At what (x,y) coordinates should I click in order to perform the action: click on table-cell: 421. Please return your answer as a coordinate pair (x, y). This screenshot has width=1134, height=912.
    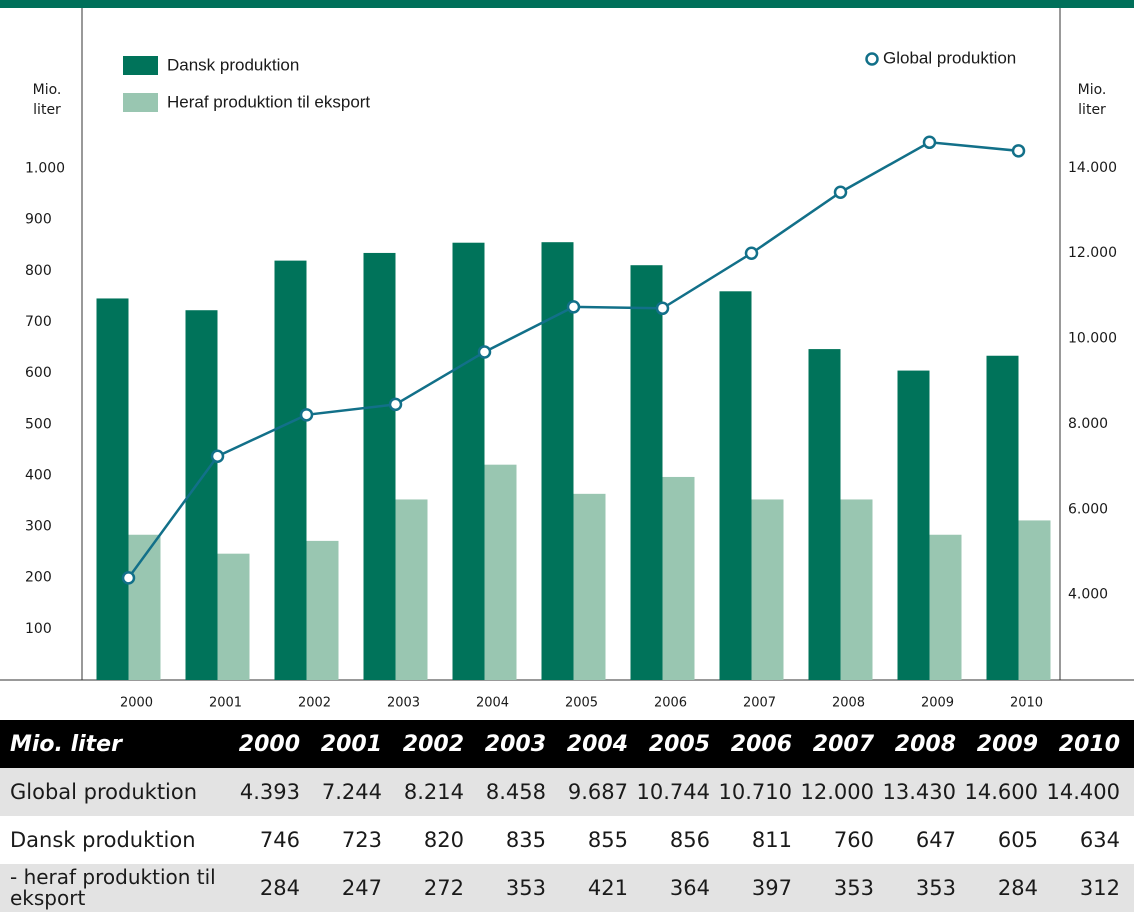
    Looking at the image, I should click on (607, 888).